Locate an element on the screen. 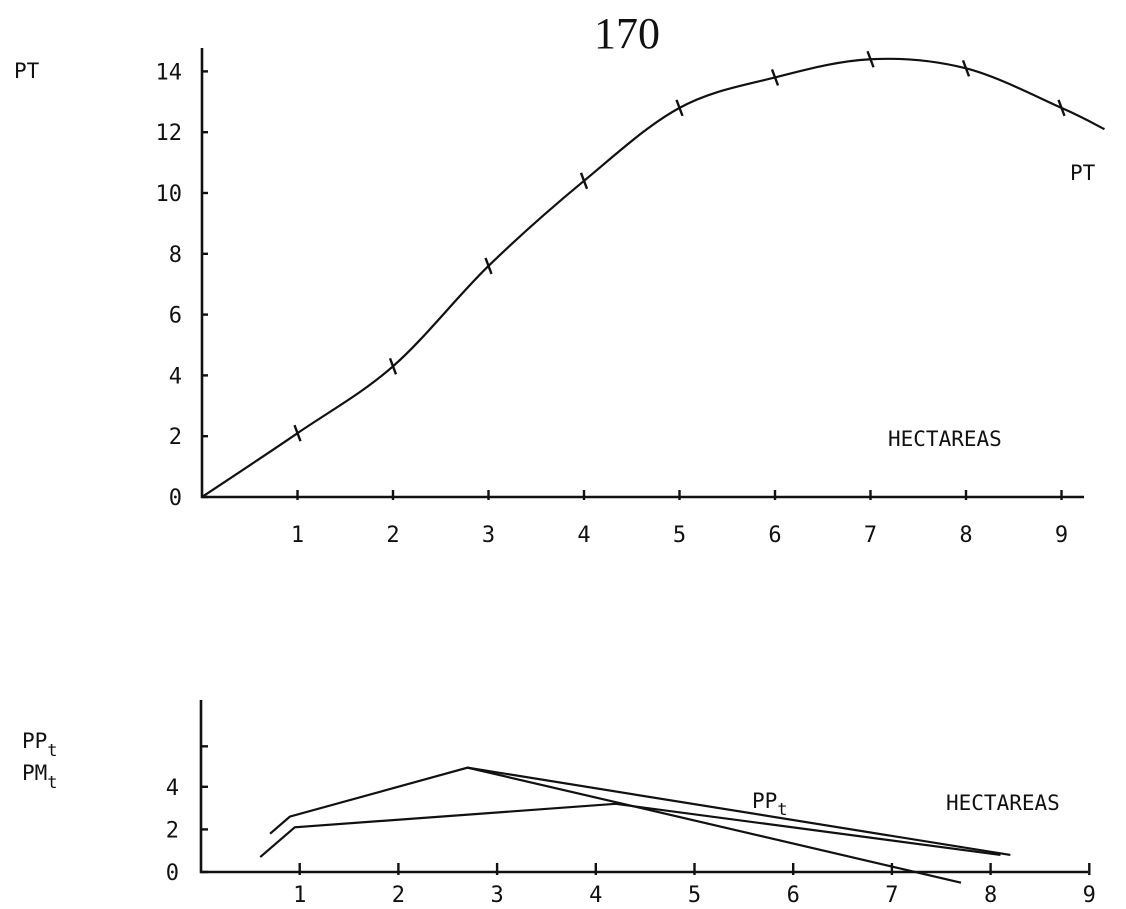 Image resolution: width=1126 pixels, height=909 pixels. top-x-tick-label: 9 is located at coordinates (1061, 535).